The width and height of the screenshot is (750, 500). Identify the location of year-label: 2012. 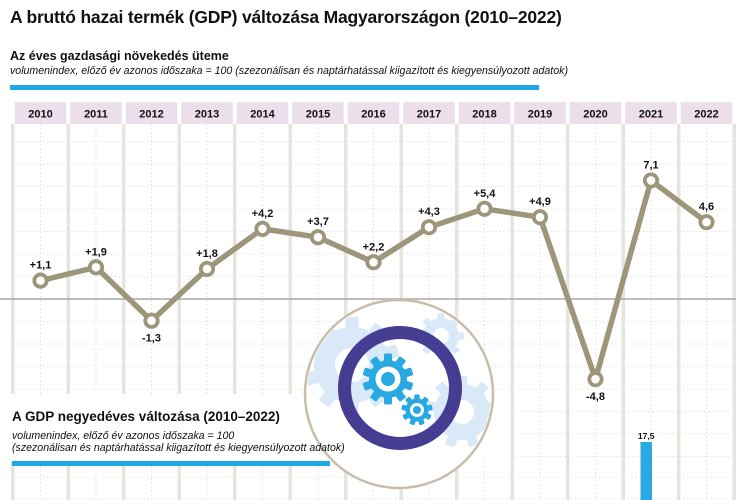
(151, 115).